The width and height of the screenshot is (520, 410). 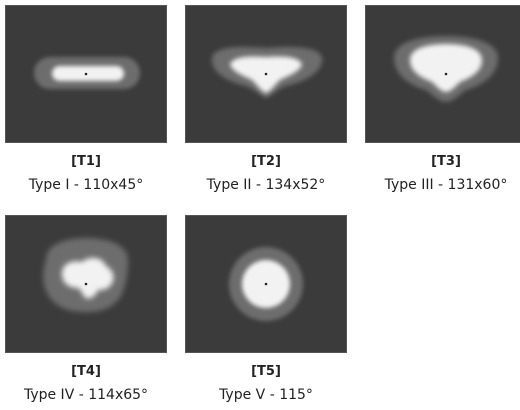 What do you see at coordinates (86, 371) in the screenshot?
I see `pattern-code: [T4]` at bounding box center [86, 371].